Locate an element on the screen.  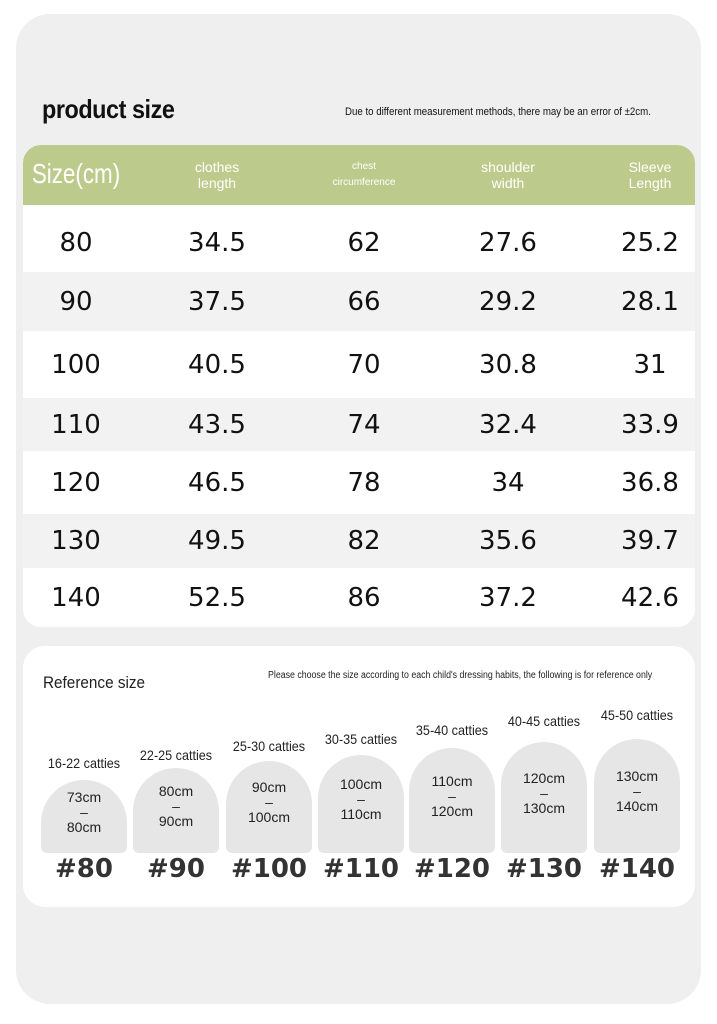
range-from: 90cm is located at coordinates (269, 787).